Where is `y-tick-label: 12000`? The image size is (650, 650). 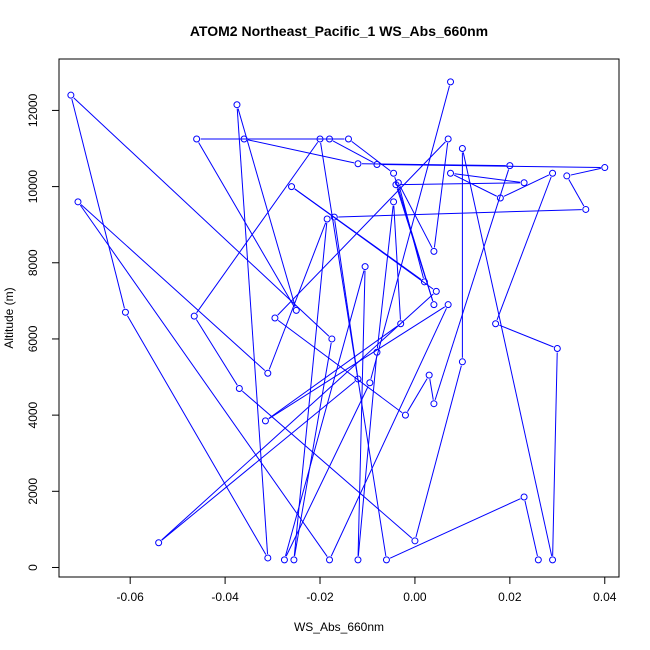
y-tick-label: 12000 is located at coordinates (33, 110).